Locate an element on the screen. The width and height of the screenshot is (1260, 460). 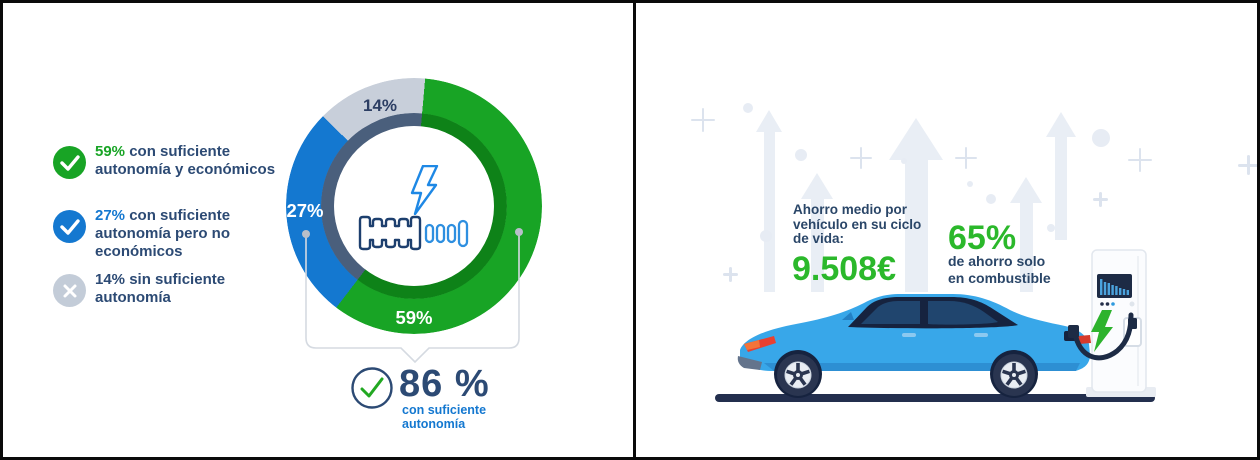
donut-label-gray: 14% is located at coordinates (380, 105).